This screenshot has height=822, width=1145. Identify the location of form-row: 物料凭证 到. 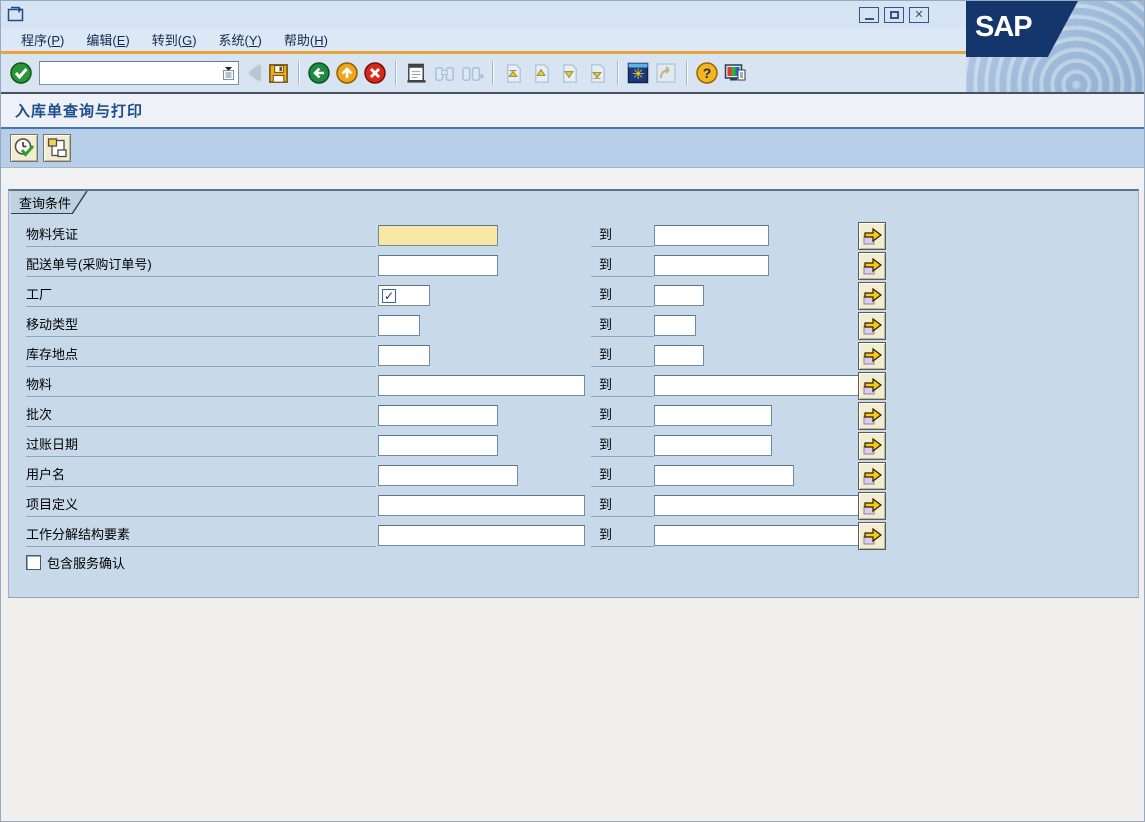
(573, 236).